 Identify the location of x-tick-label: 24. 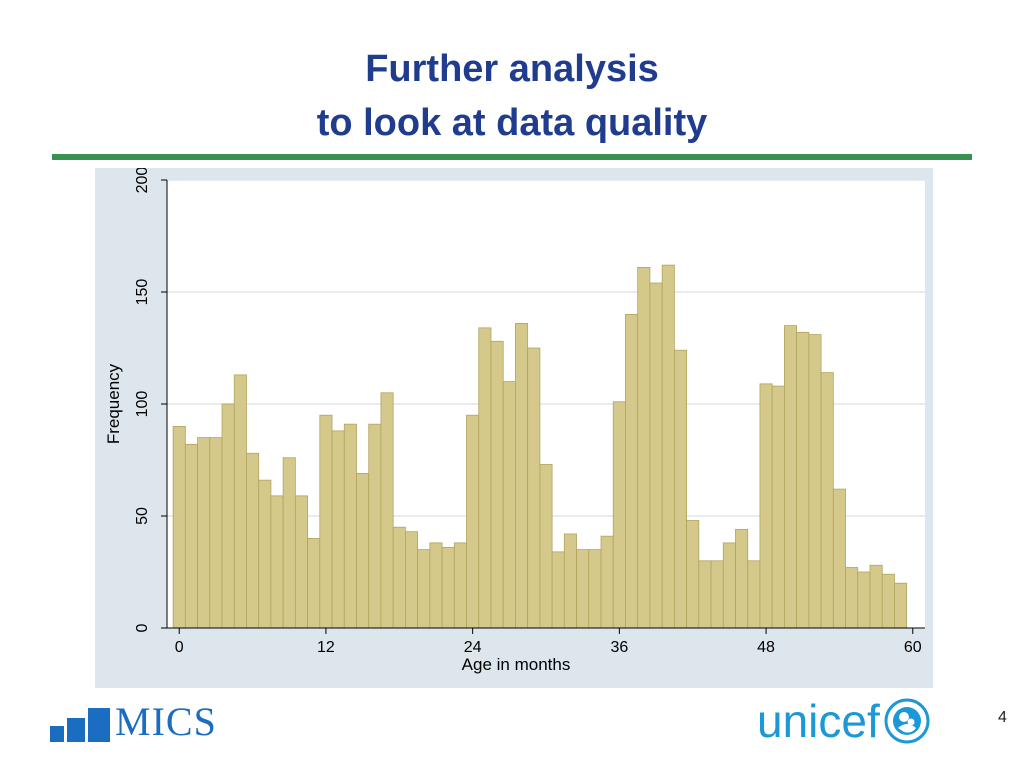
(473, 647).